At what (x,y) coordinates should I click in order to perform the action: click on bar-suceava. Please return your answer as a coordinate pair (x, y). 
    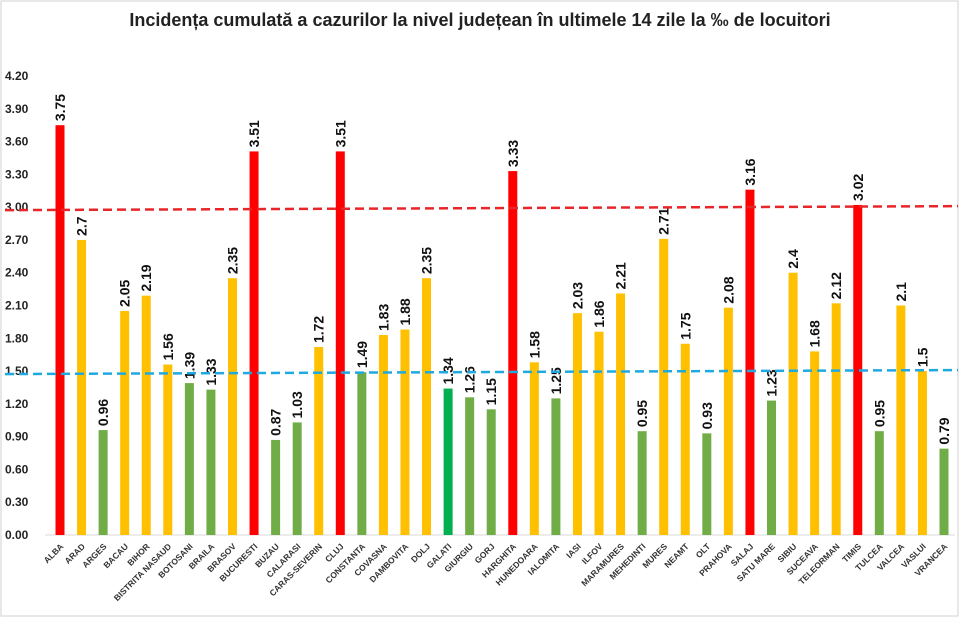
    Looking at the image, I should click on (815, 443).